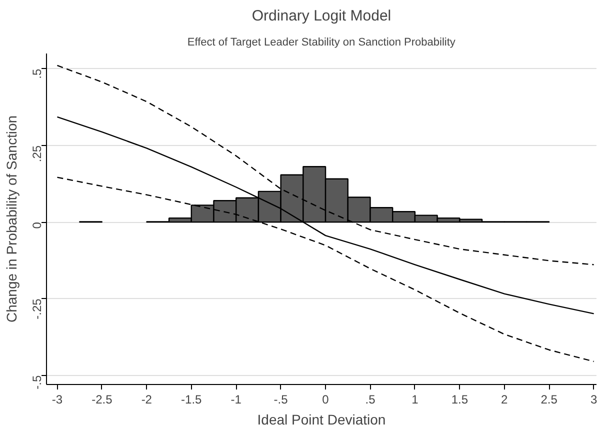  Describe the element at coordinates (415, 399) in the screenshot. I see `x-tick-label: 1` at that location.